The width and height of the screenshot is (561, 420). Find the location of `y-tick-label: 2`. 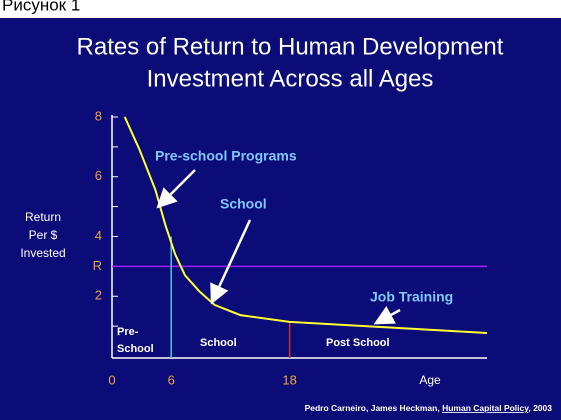

y-tick-label: 2 is located at coordinates (98, 295).